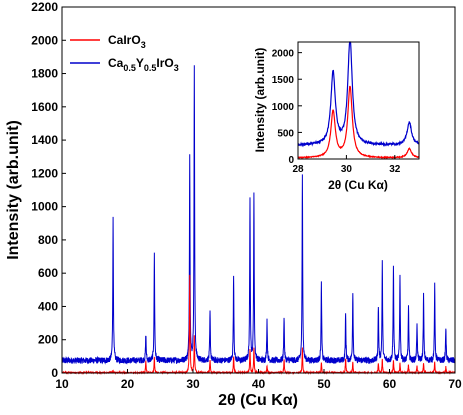 The width and height of the screenshot is (463, 415). Describe the element at coordinates (54, 373) in the screenshot. I see `main-y-tick-label: 0` at that location.